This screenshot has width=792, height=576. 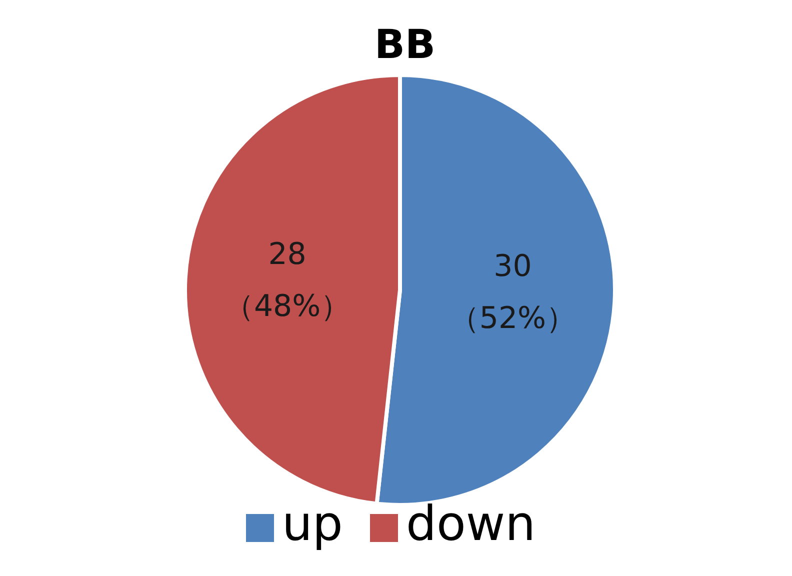 I want to click on chart-title: BB, so click(x=405, y=45).